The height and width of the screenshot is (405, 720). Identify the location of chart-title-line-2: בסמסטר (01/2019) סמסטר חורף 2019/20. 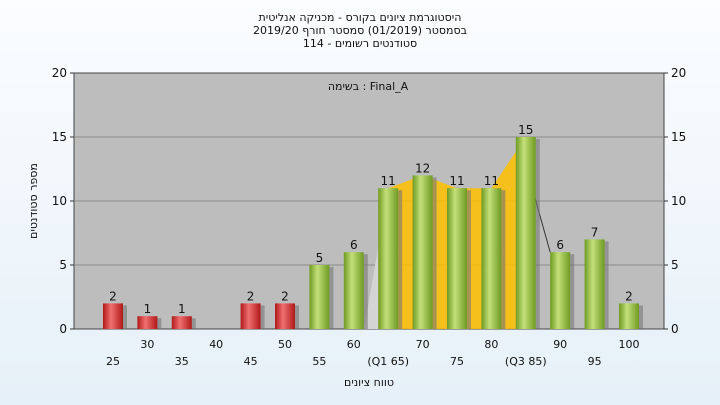
(360, 30).